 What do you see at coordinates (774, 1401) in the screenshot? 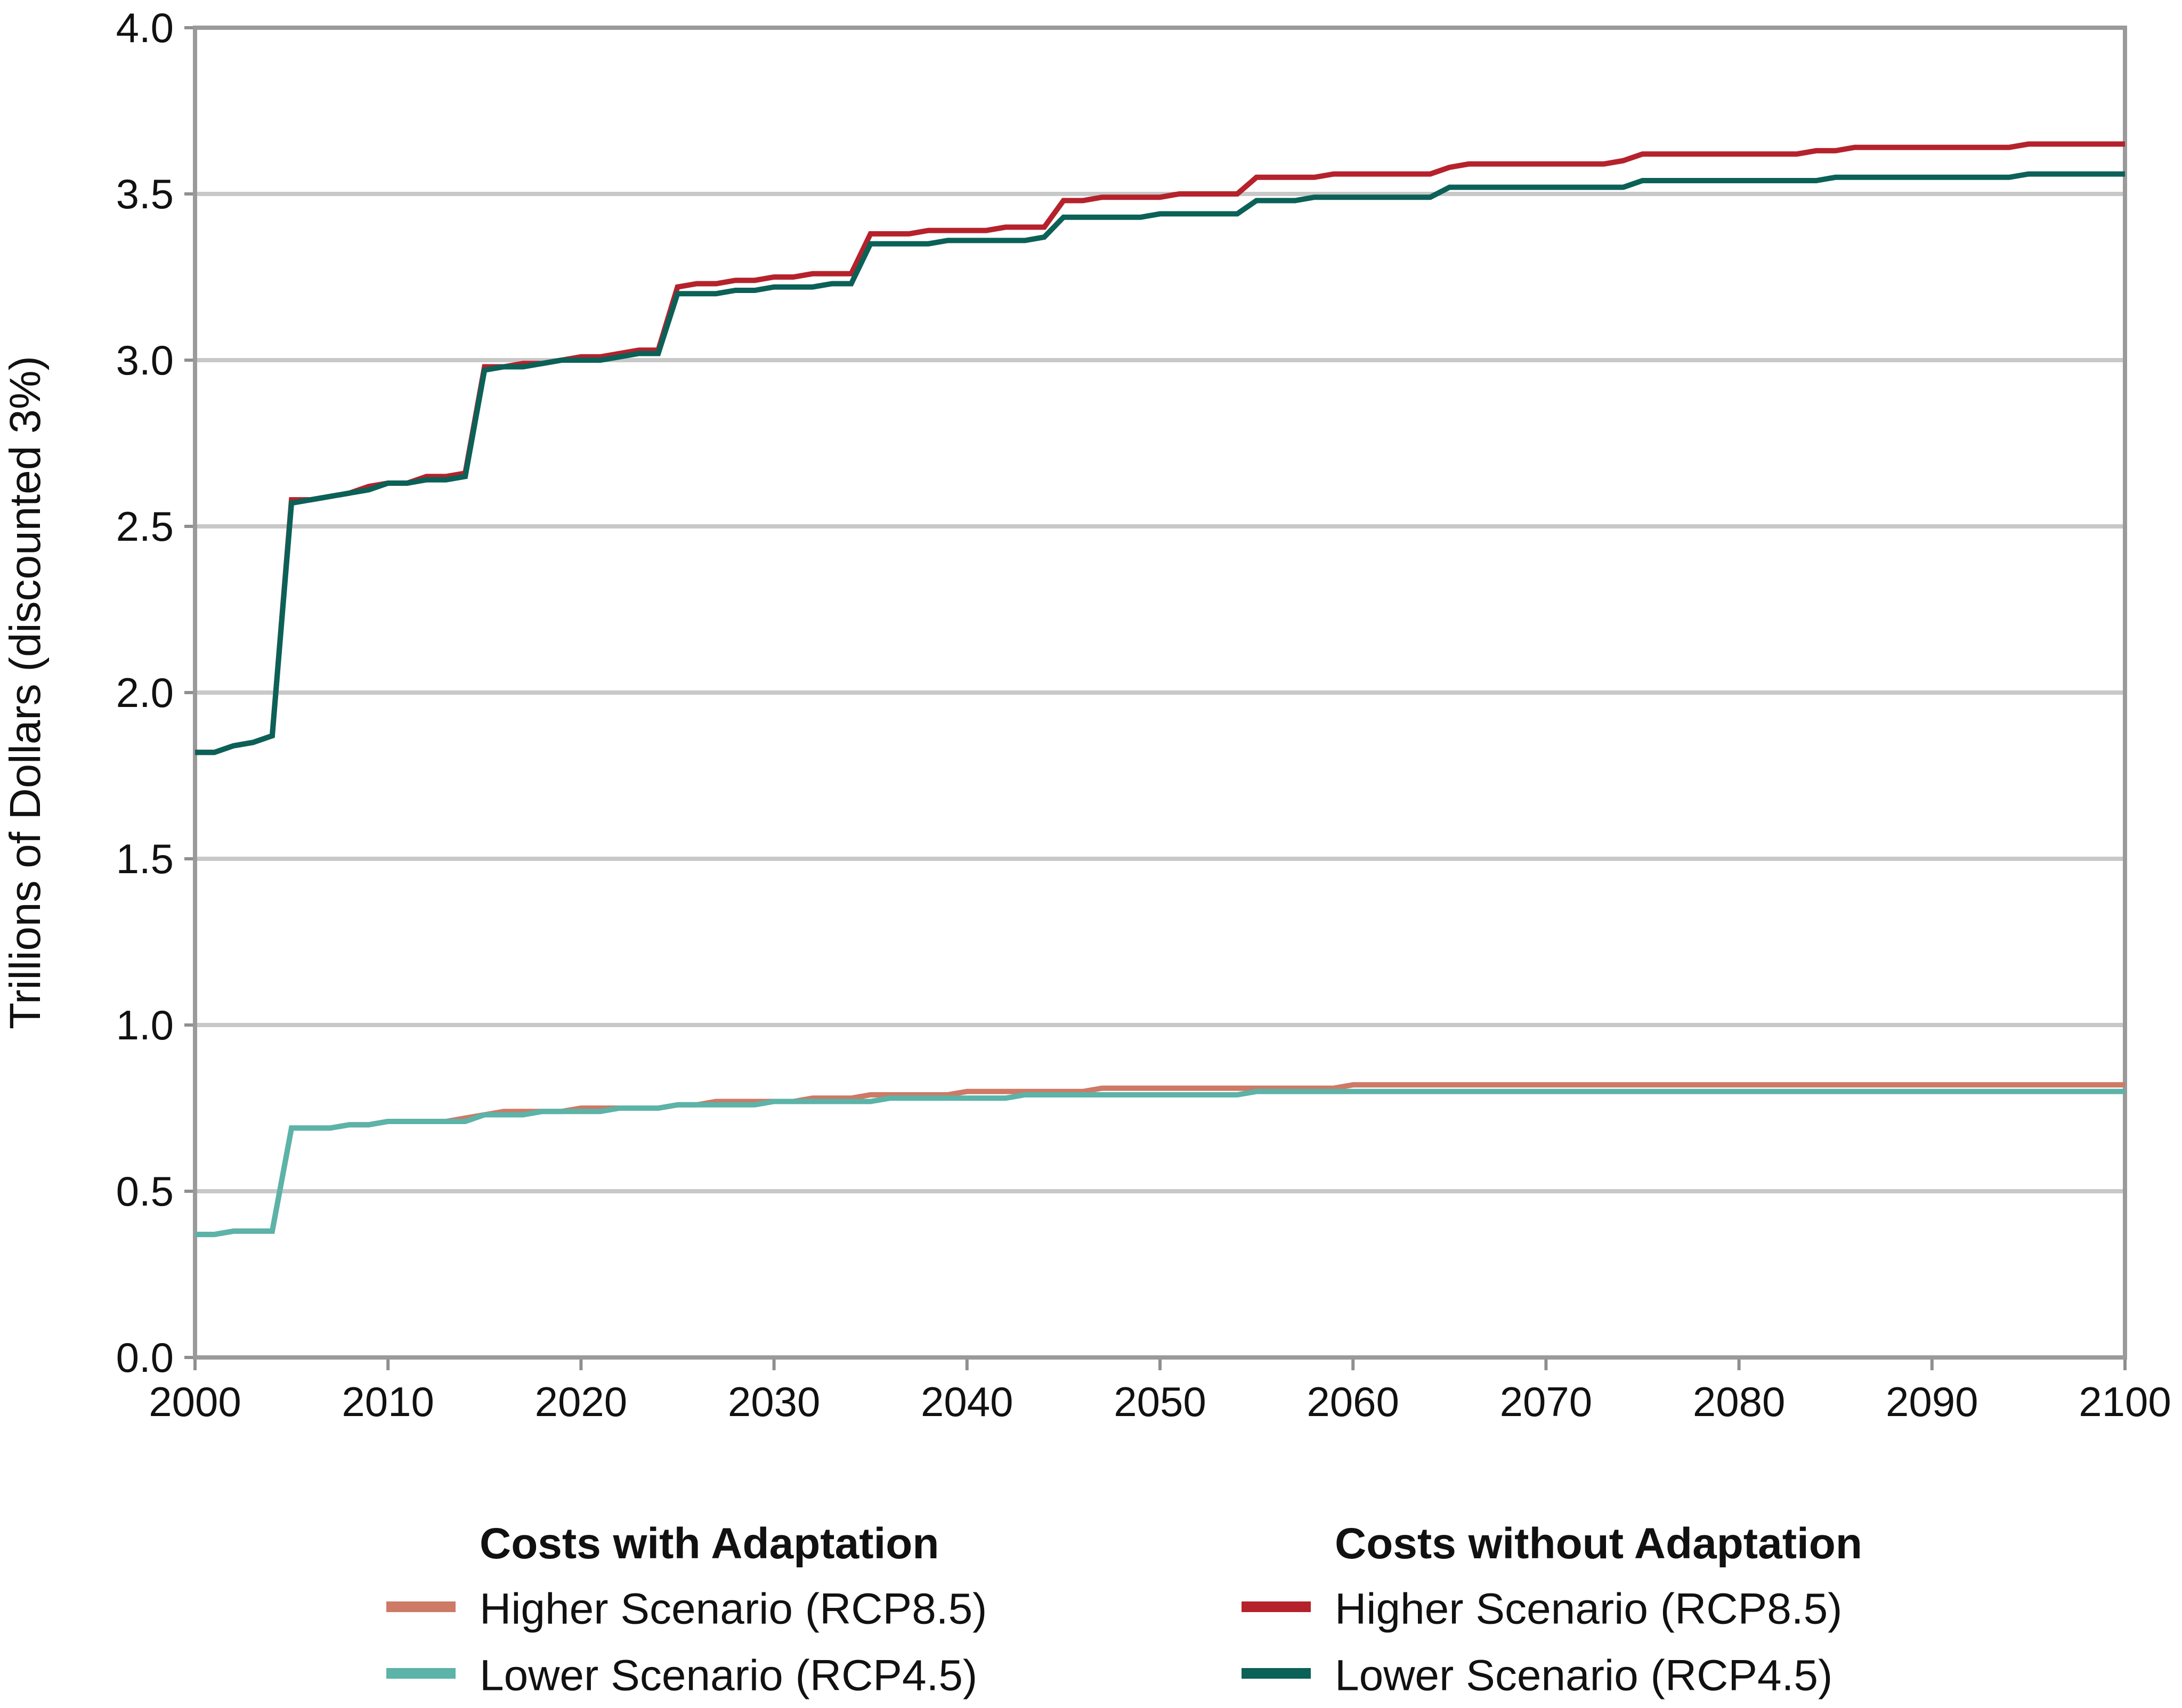
I see `x-tick-label: 2030` at bounding box center [774, 1401].